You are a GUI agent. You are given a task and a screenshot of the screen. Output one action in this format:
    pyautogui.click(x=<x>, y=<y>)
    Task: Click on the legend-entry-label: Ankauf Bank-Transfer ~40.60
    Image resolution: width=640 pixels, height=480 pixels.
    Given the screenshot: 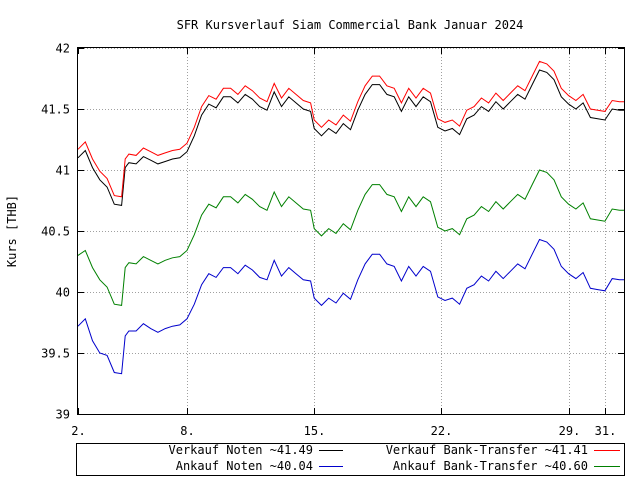 What is the action you would take?
    pyautogui.click(x=490, y=466)
    